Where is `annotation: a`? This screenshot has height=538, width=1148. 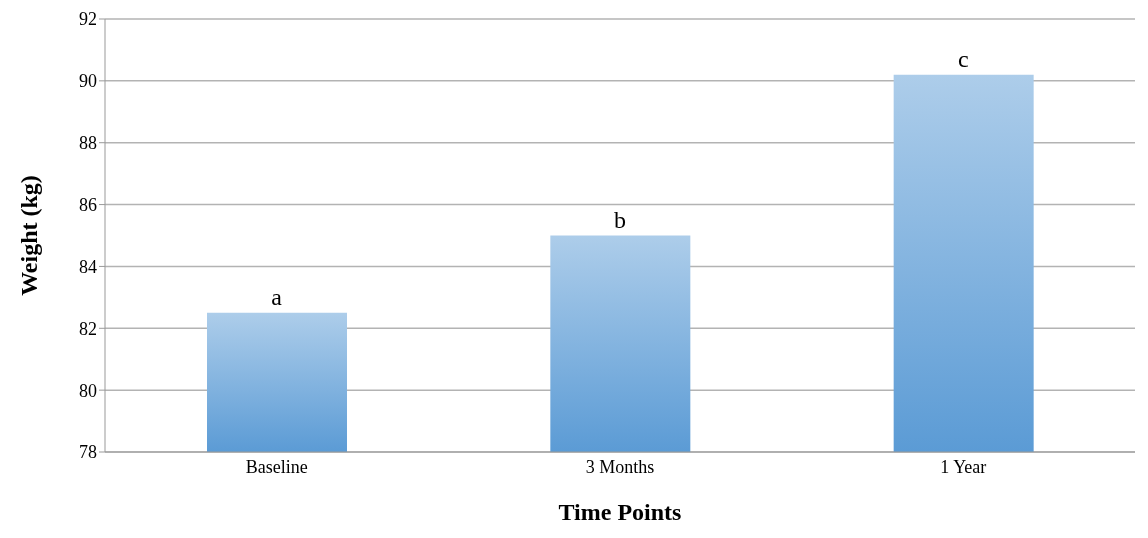 annotation: a is located at coordinates (277, 296).